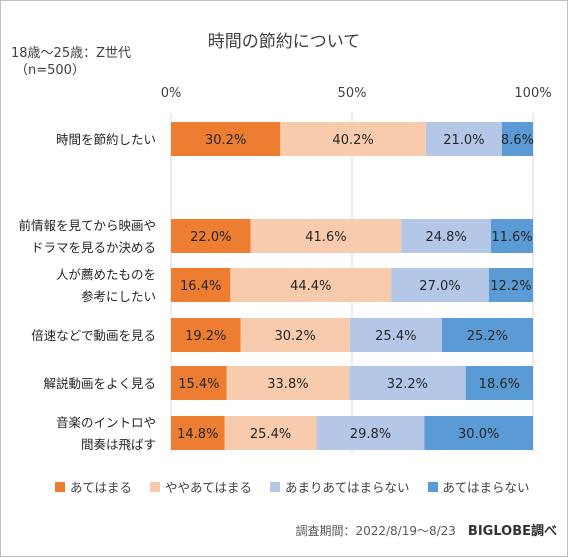 Image resolution: width=568 pixels, height=557 pixels. I want to click on category-label: 解説動画をよく見る, so click(99, 383).